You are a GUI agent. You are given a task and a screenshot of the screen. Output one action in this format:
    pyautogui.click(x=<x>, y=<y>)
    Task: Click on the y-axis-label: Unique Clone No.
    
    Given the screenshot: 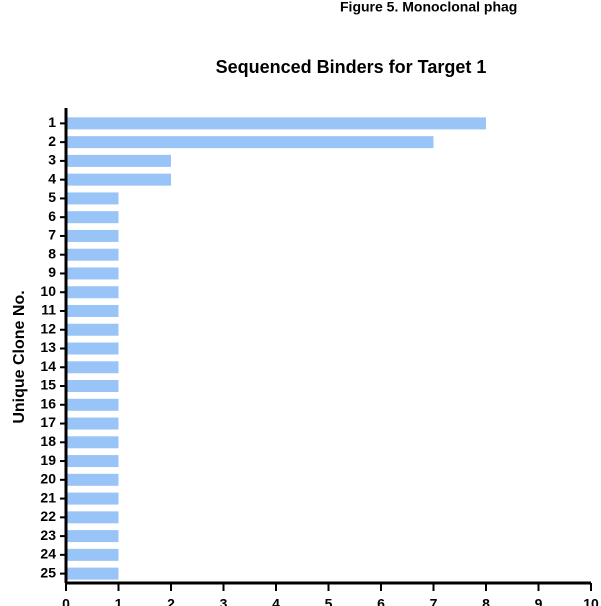 What is the action you would take?
    pyautogui.click(x=19, y=356)
    